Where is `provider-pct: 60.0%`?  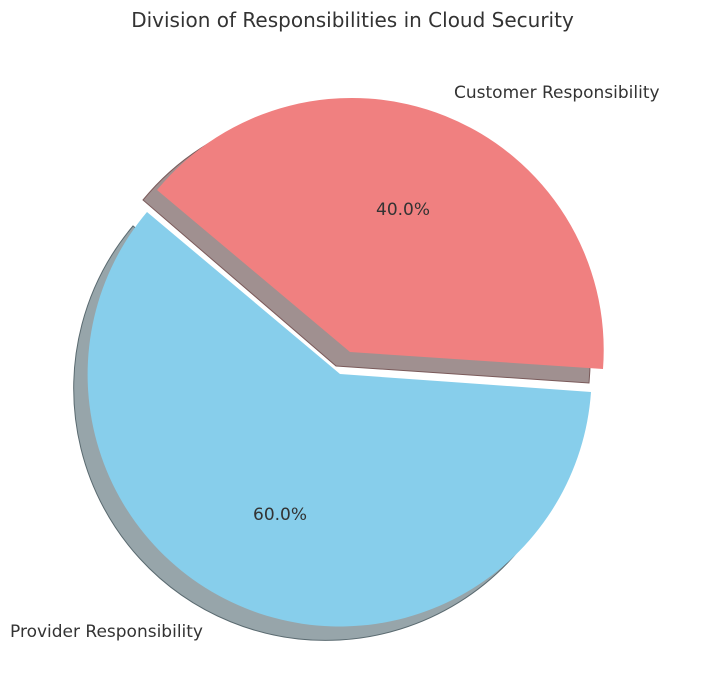 provider-pct: 60.0% is located at coordinates (280, 515).